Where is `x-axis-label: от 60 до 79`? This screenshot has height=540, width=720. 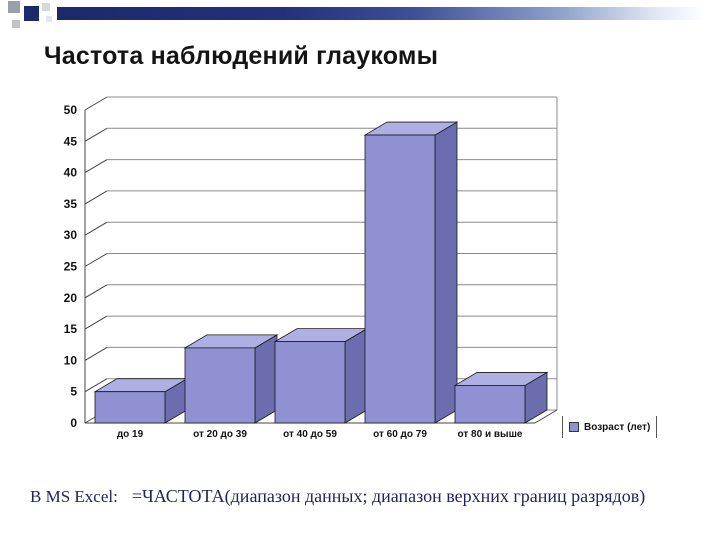 x-axis-label: от 60 до 79 is located at coordinates (400, 434).